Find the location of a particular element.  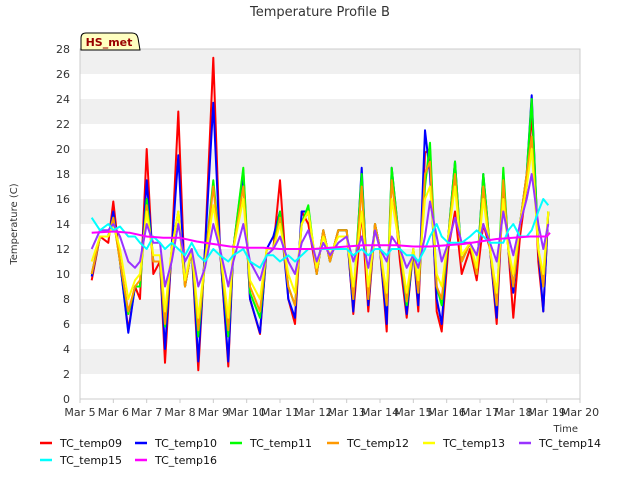

x-axis-label: Time is located at coordinates (565, 429).